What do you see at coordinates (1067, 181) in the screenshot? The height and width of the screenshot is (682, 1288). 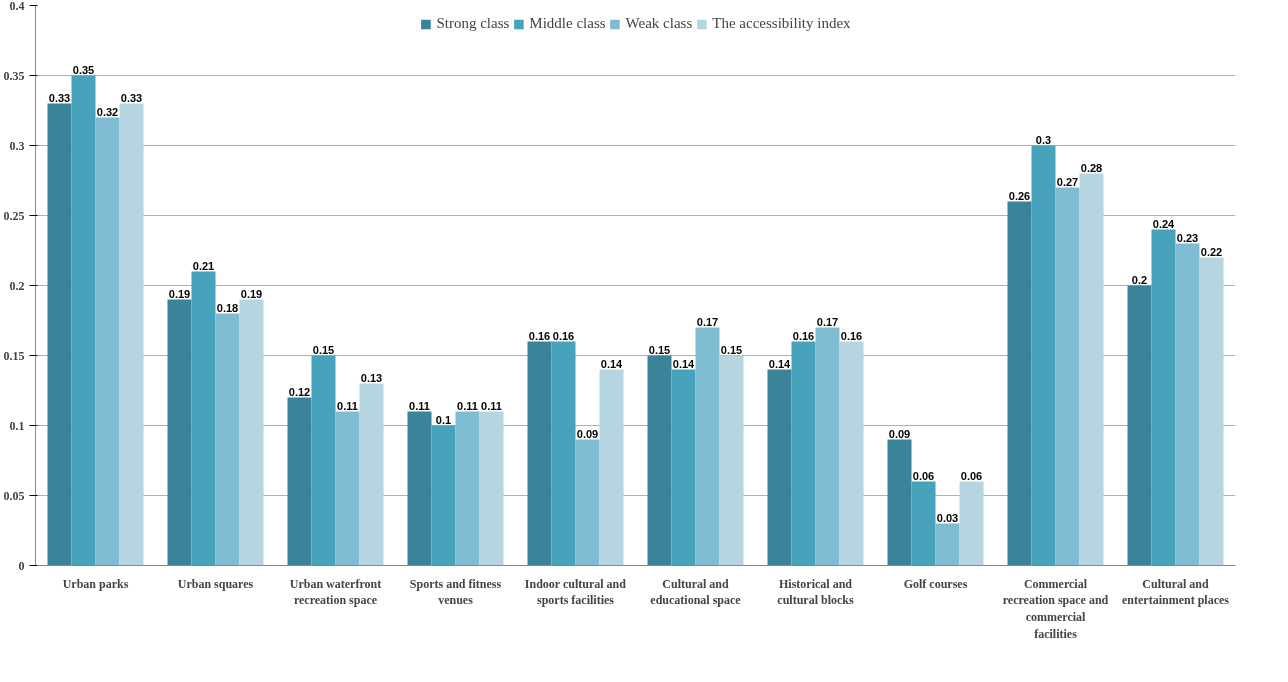 I see `data-label: 0.27` at bounding box center [1067, 181].